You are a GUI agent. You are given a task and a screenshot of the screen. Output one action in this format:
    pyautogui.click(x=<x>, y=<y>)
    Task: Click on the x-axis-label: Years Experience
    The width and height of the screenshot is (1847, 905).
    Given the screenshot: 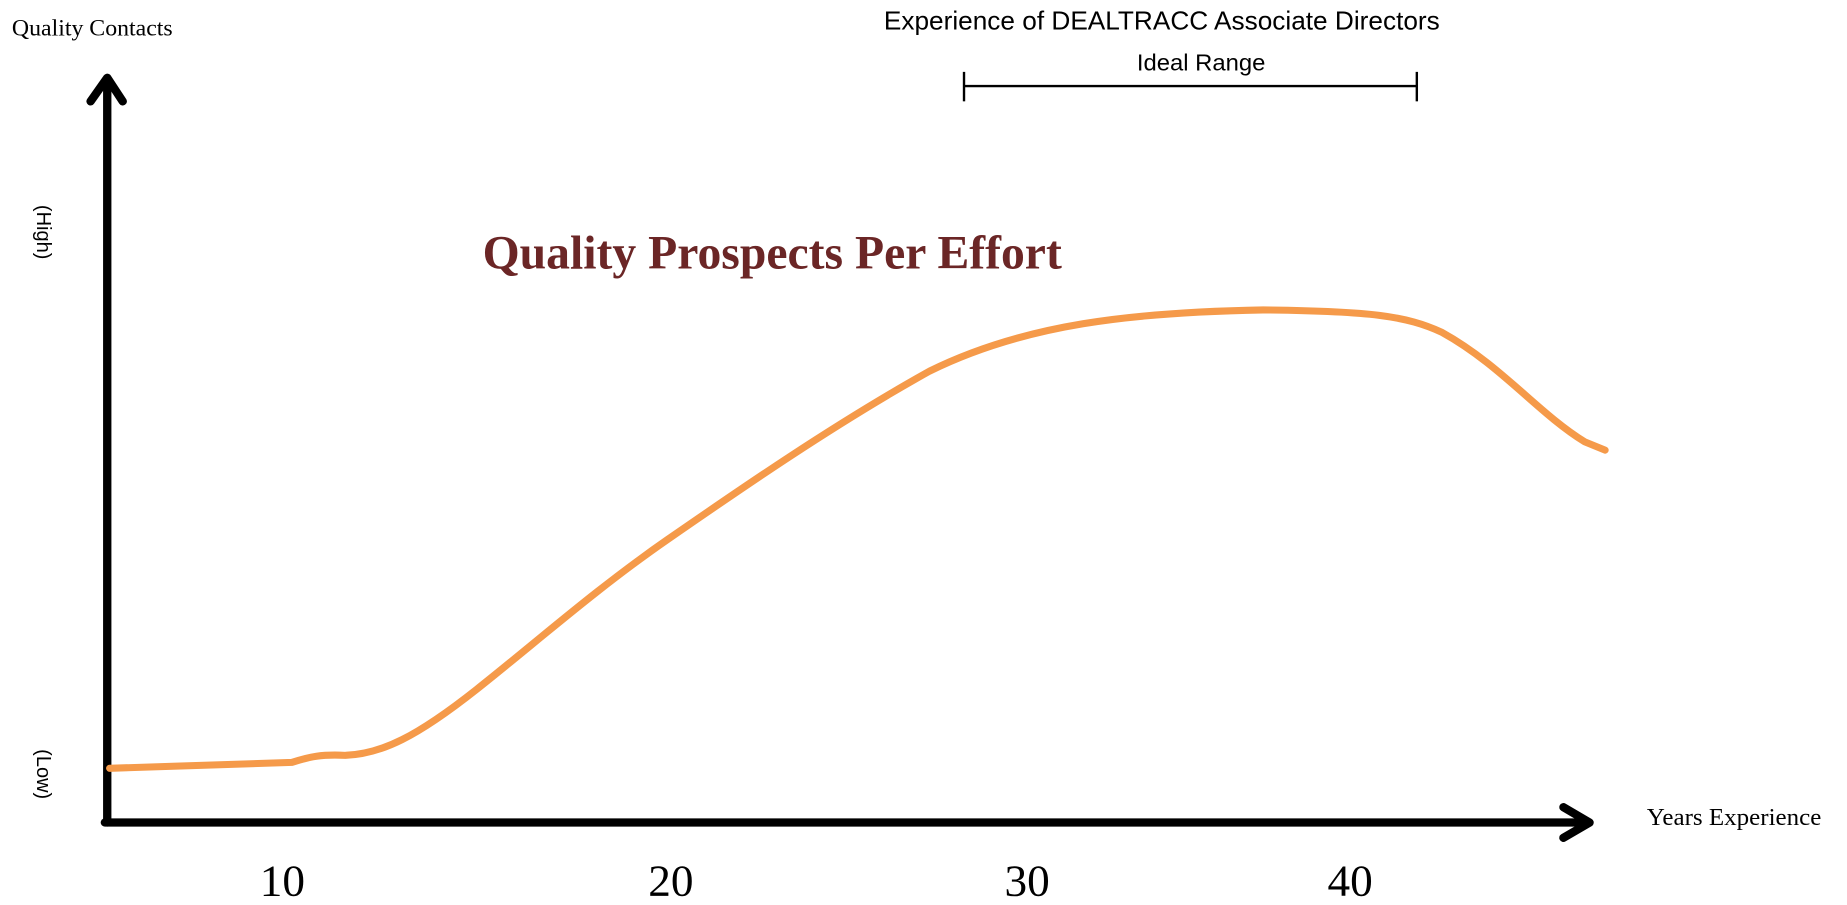 What is the action you would take?
    pyautogui.click(x=1734, y=817)
    